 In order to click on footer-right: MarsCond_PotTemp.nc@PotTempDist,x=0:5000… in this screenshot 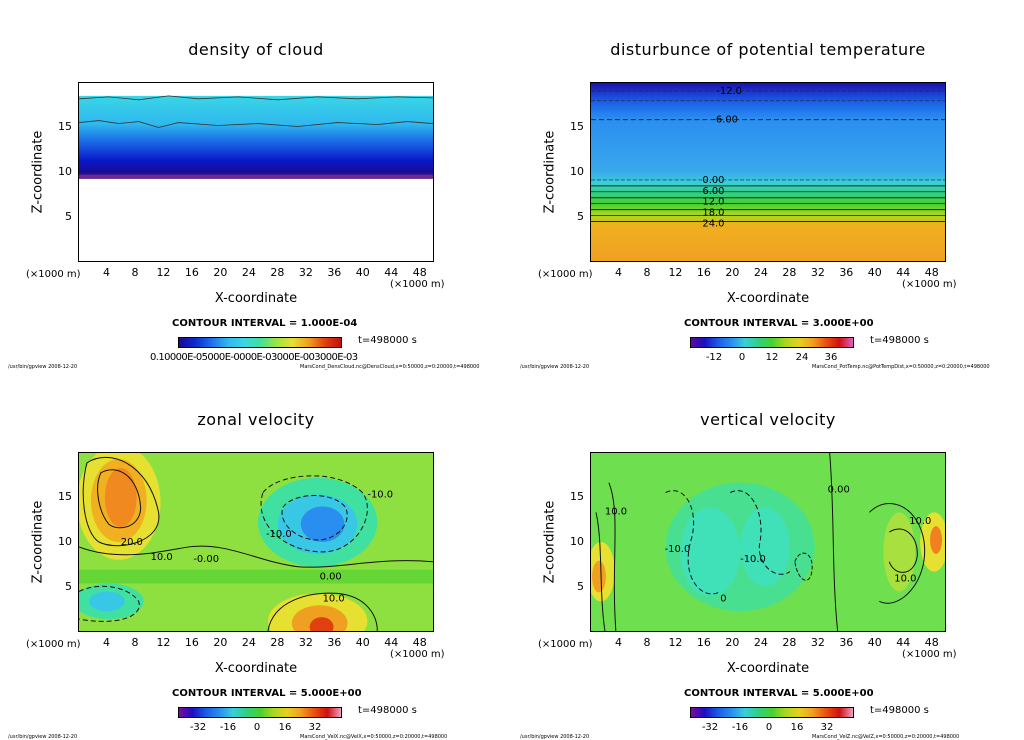, I will do `click(901, 367)`.